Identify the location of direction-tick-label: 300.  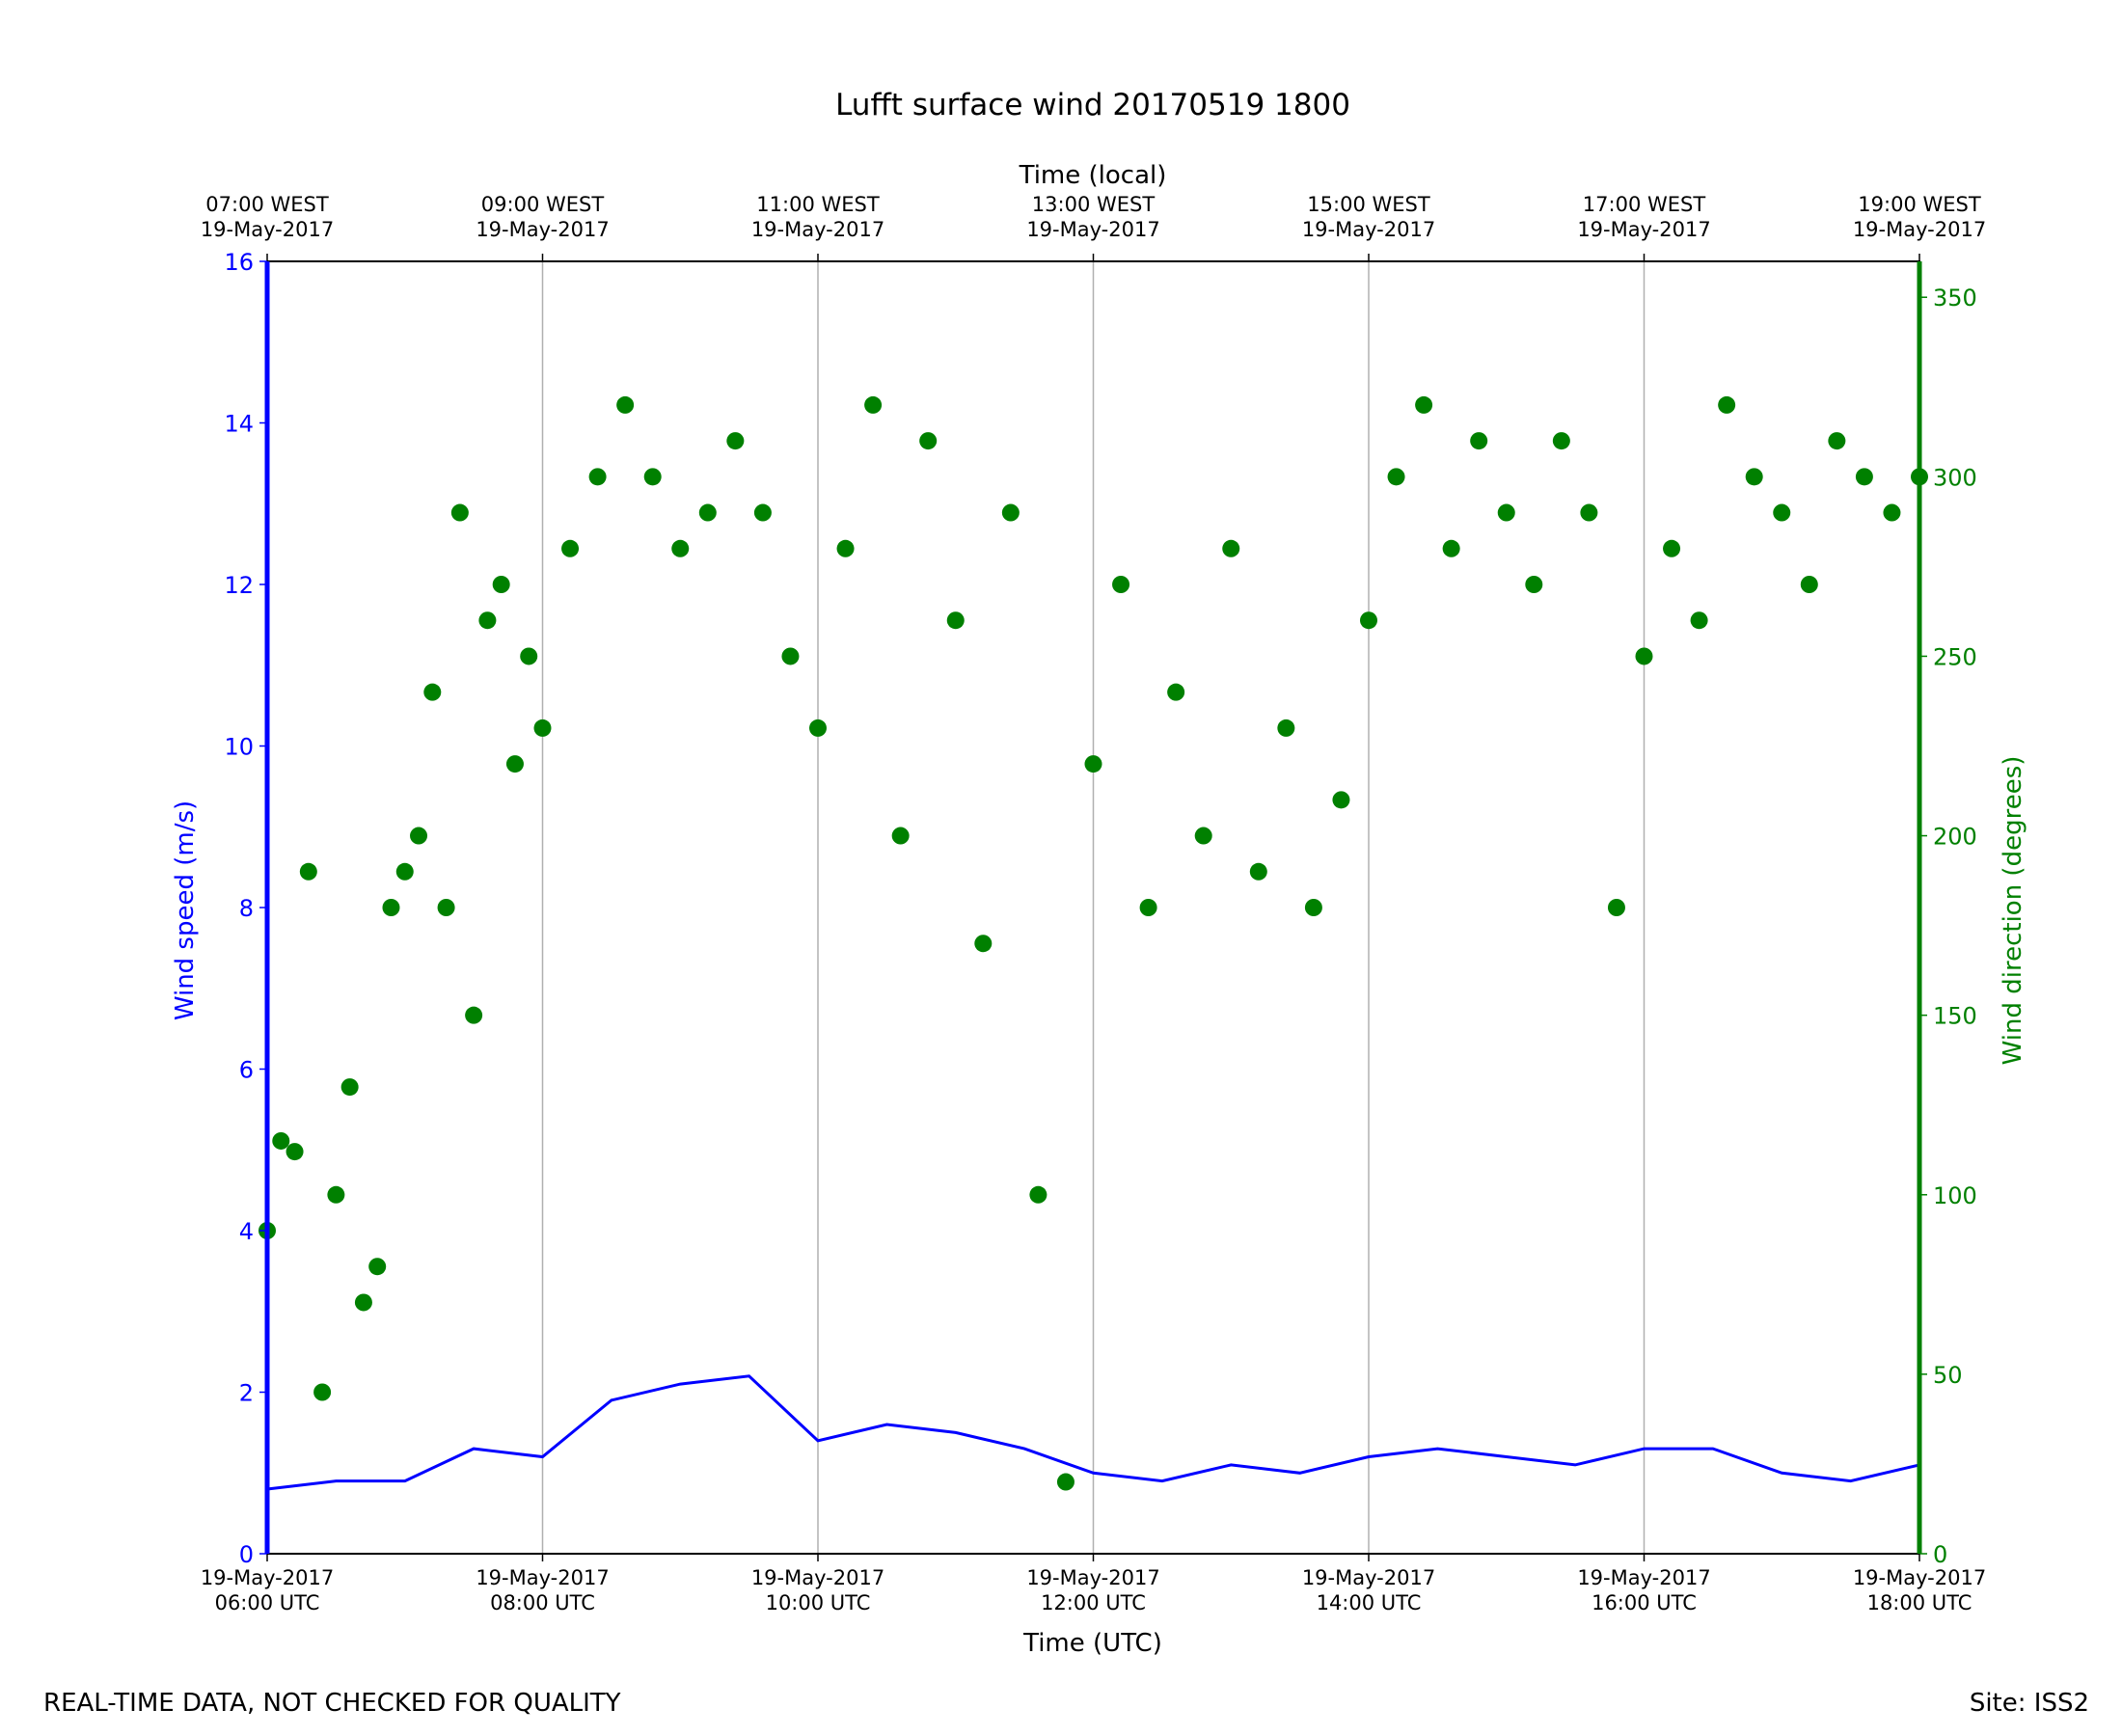
(1955, 477).